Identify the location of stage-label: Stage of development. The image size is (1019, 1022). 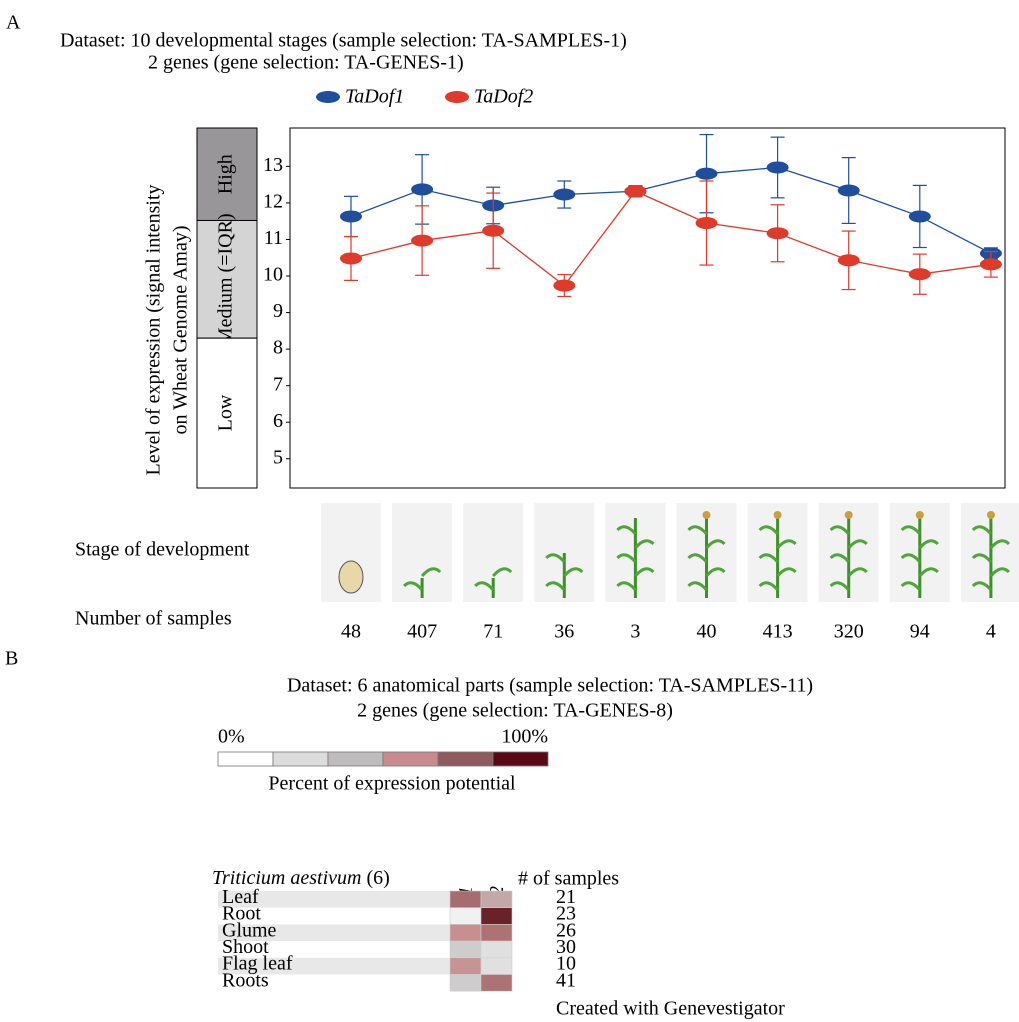
(162, 550).